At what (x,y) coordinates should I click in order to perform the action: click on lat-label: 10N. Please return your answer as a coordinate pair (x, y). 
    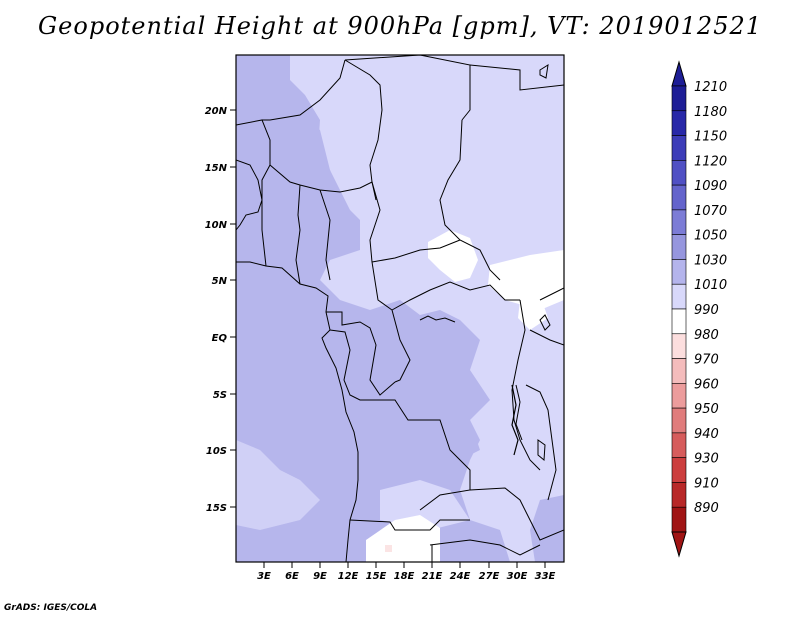
    Looking at the image, I should click on (216, 225).